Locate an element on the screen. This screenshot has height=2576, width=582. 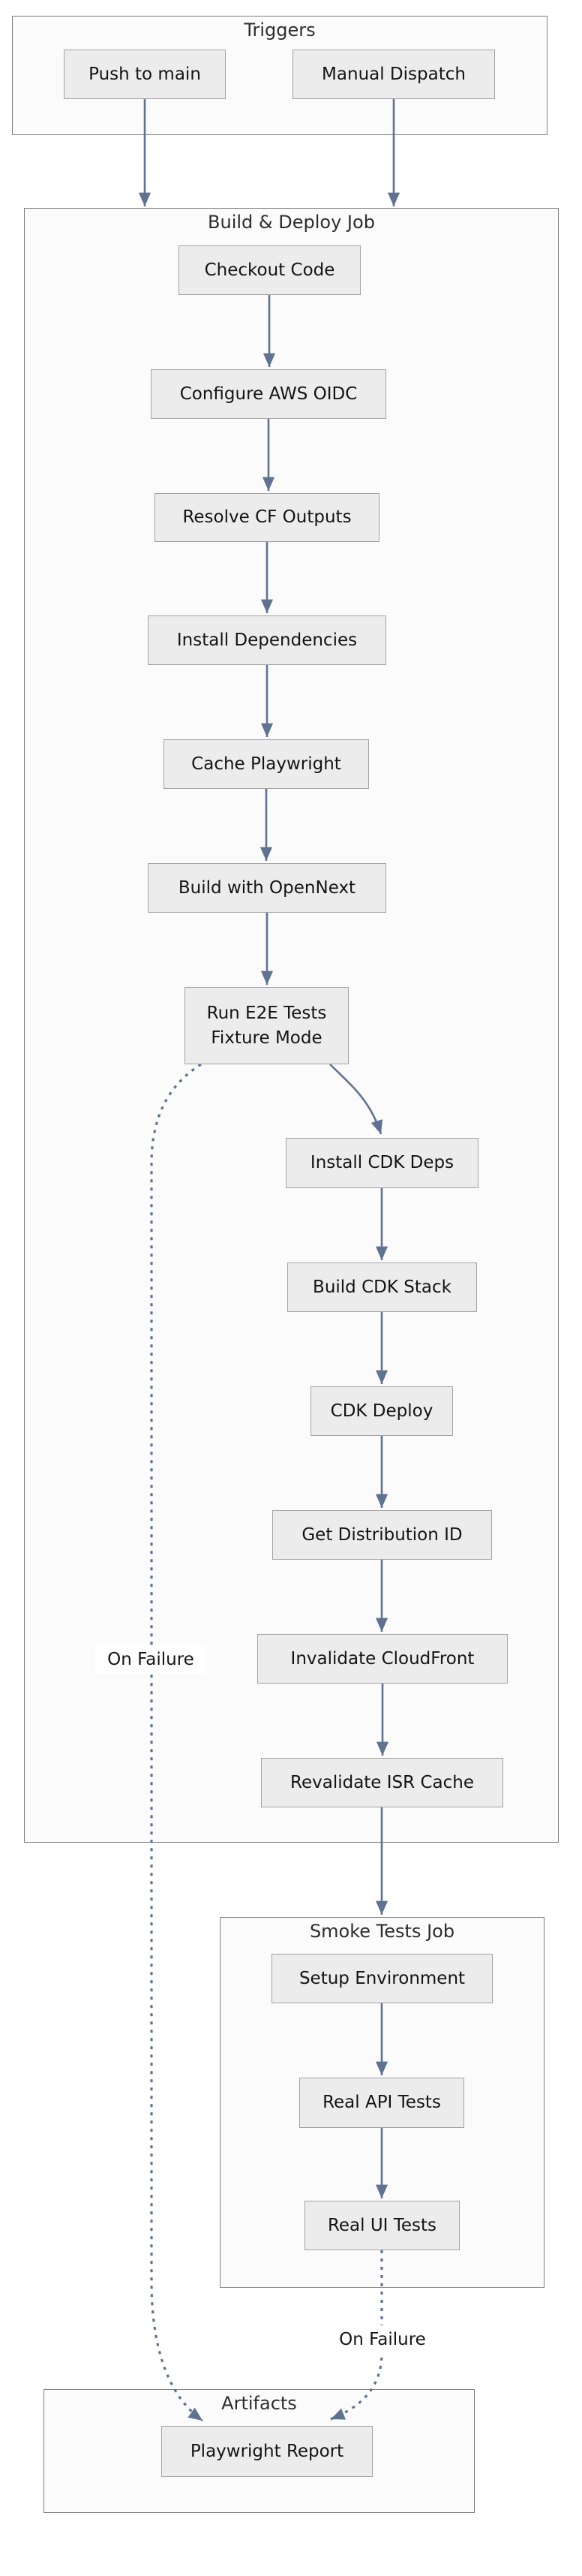
subgraph-smoke-tests-job-title: Smoke Tests Job is located at coordinates (382, 1932).